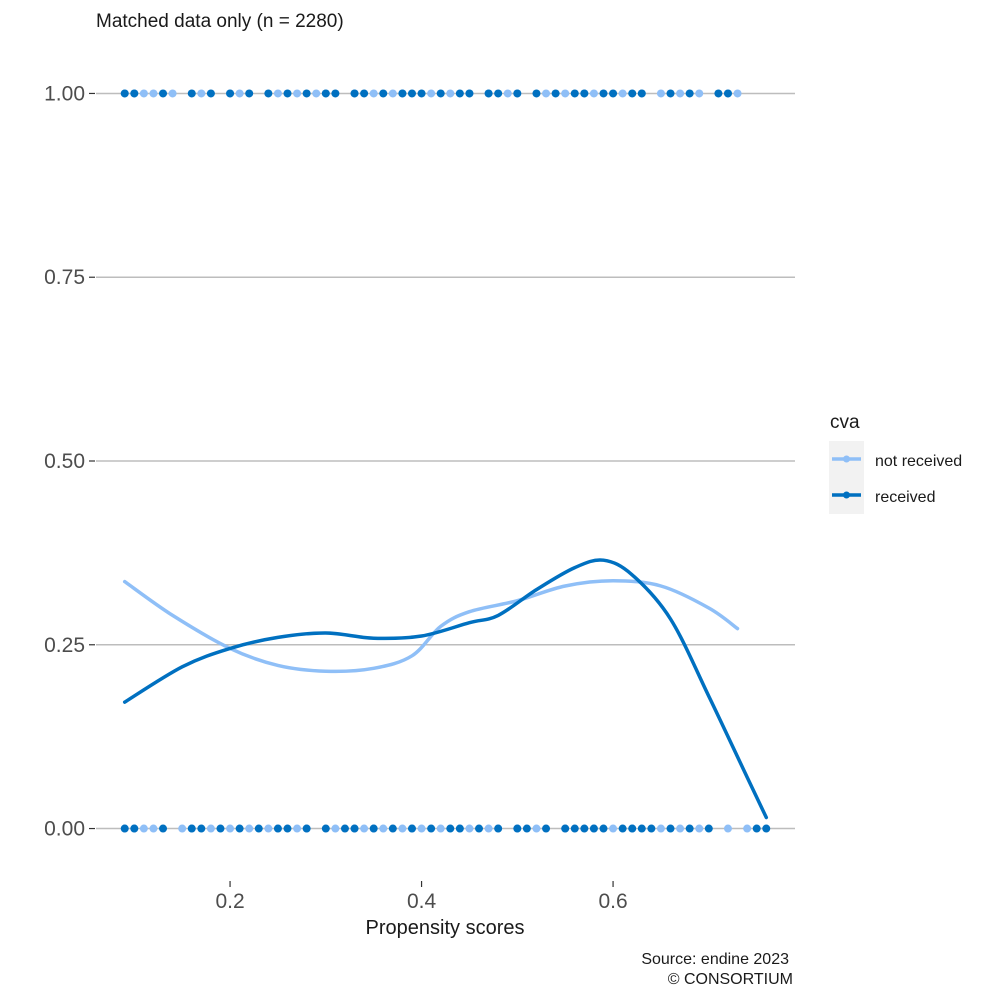  What do you see at coordinates (431, 626) in the screenshot?
I see `smooth-line-not-received` at bounding box center [431, 626].